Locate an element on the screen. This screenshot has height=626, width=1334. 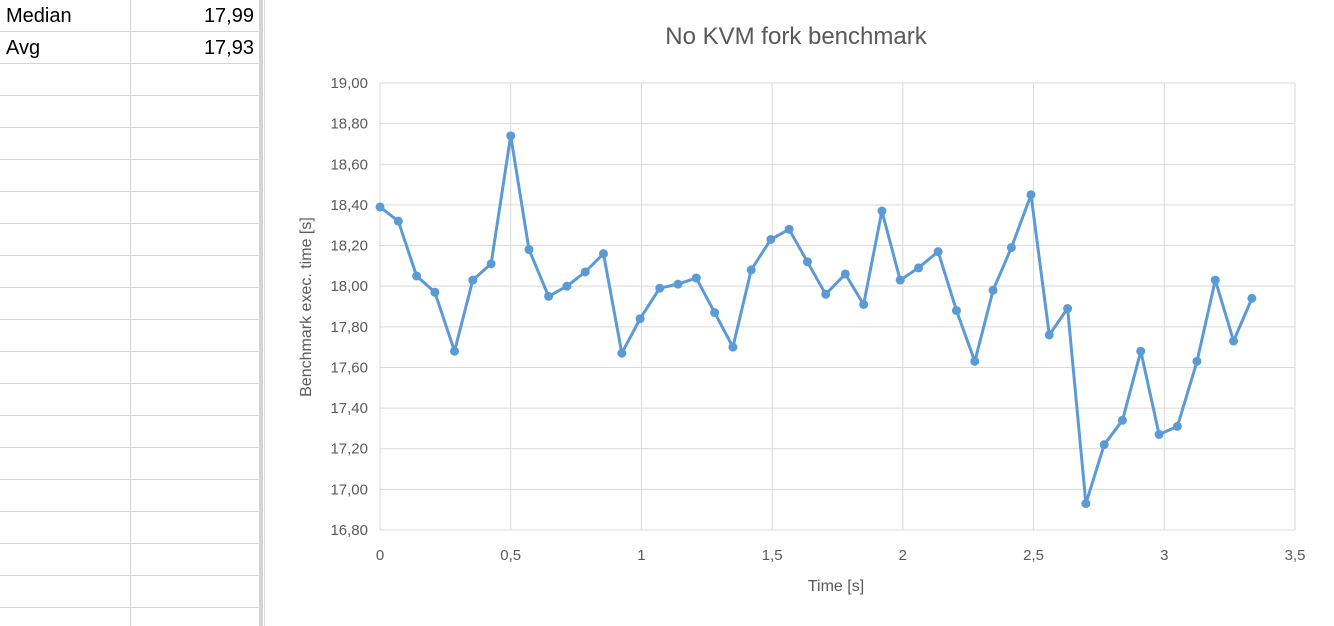
y-tick-label: 17,20 is located at coordinates (349, 449).